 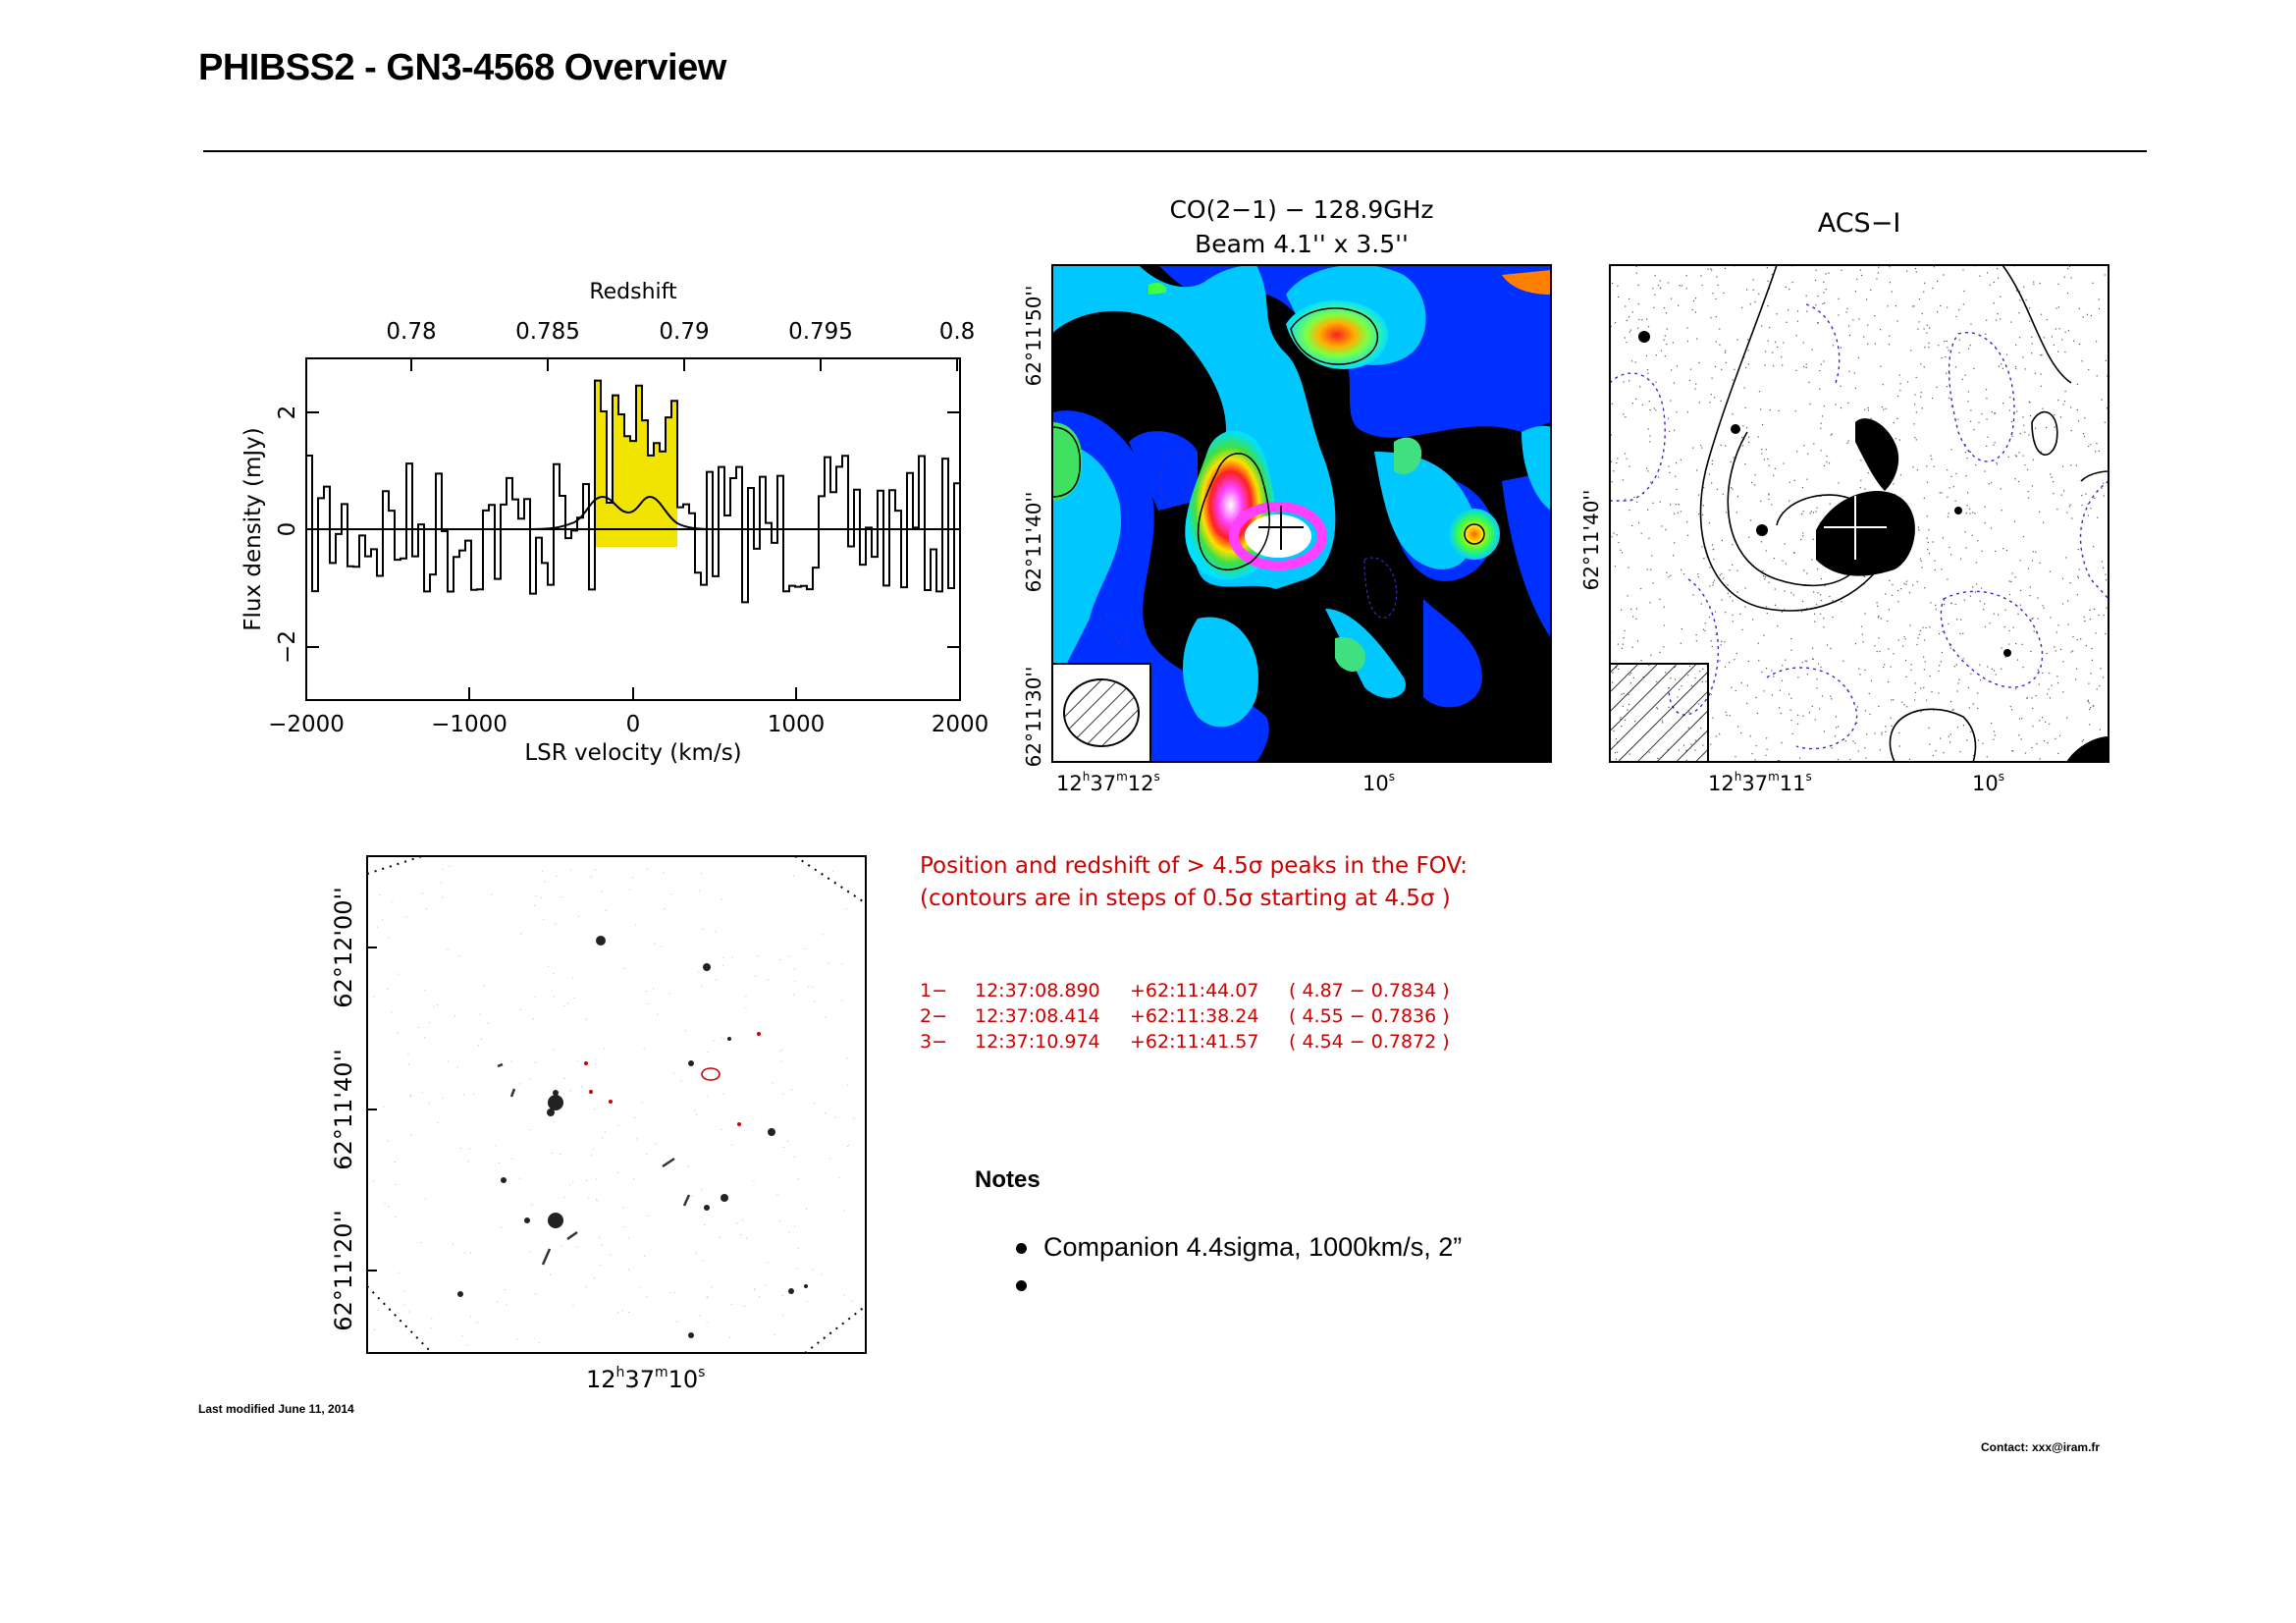 I want to click on co-map-panel: CO(2−1) − 128.9GHz Beam 4.1'' x 3.5'', so click(x=1287, y=495).